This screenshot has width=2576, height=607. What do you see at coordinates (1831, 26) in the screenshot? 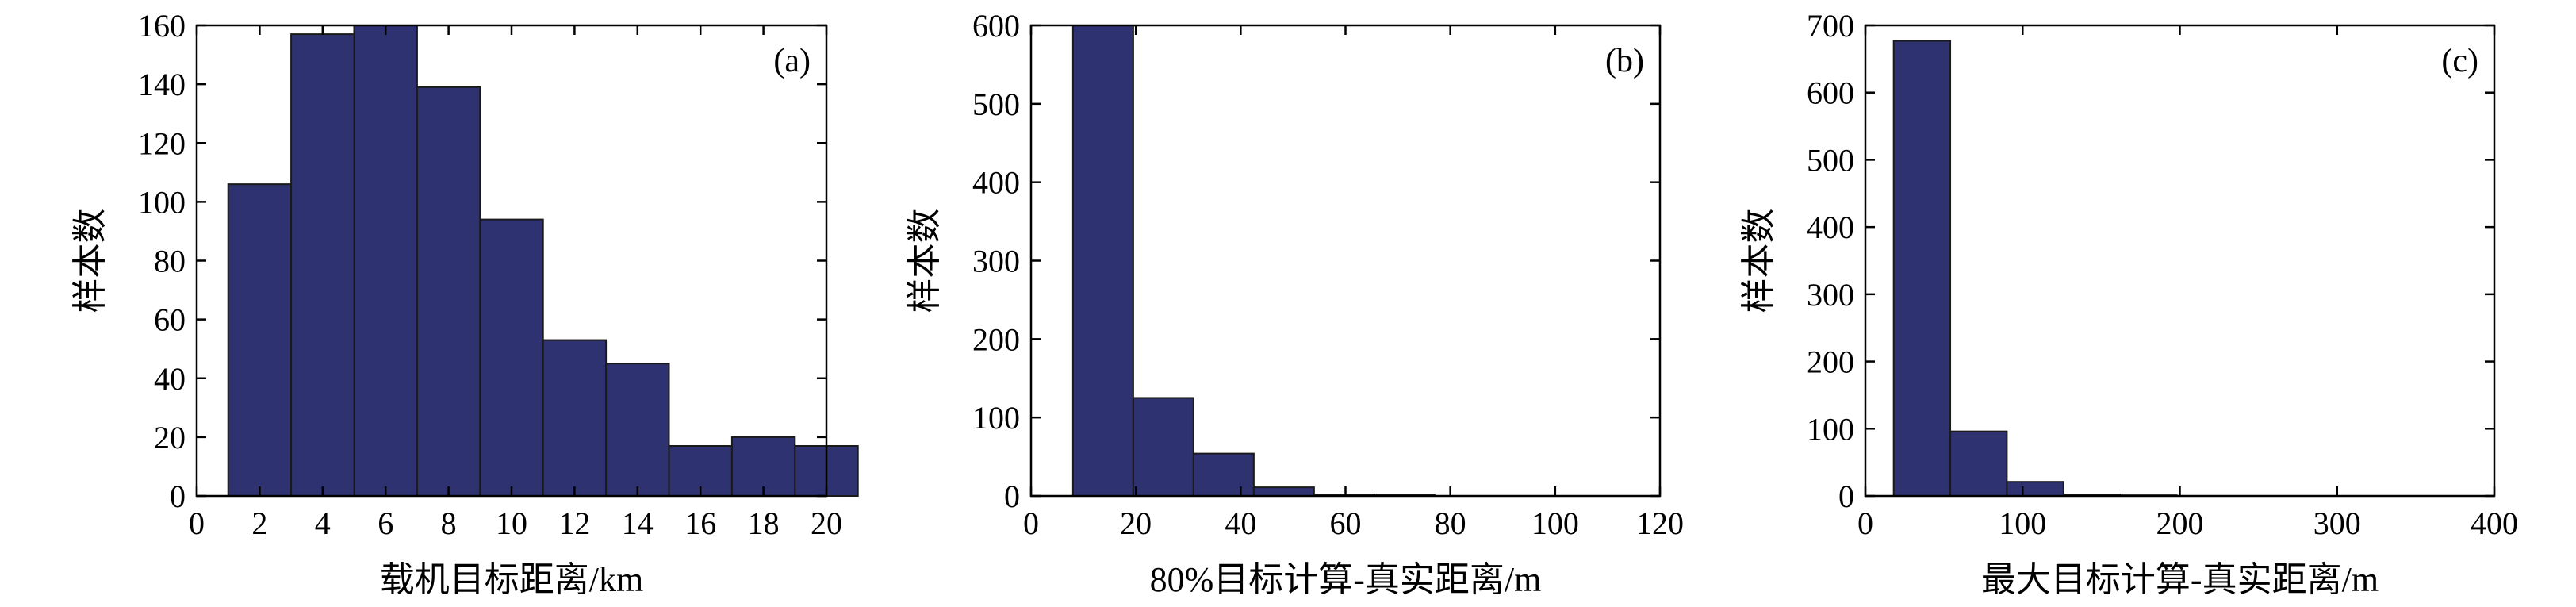
I see `y-tick-label: 700` at bounding box center [1831, 26].